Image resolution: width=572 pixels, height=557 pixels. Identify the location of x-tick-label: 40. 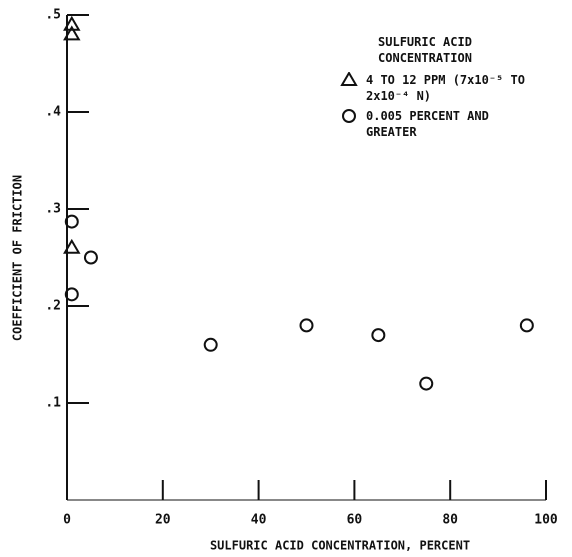
(259, 520).